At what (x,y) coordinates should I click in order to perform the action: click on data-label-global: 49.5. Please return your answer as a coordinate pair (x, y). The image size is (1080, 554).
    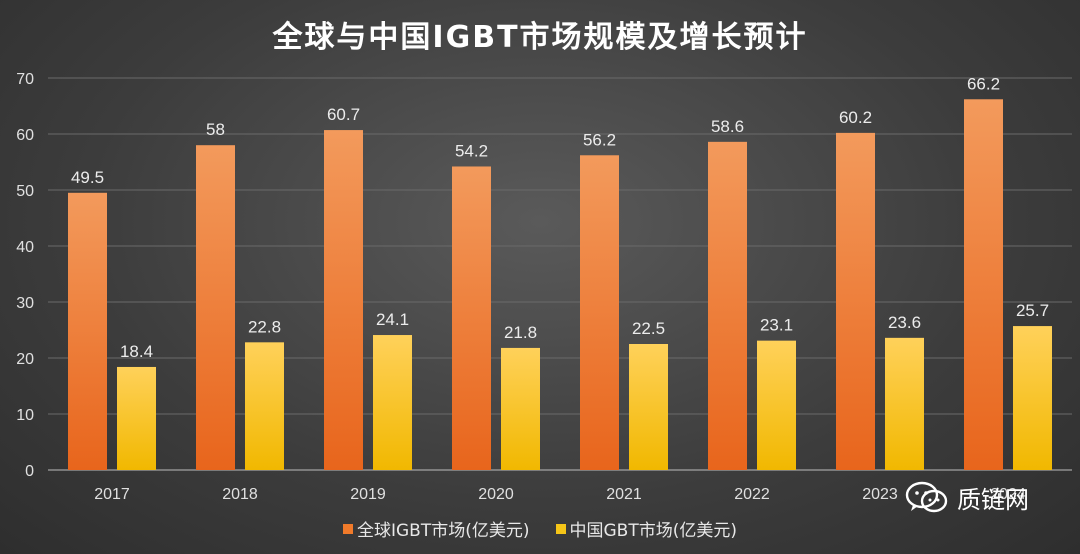
    Looking at the image, I should click on (87, 177).